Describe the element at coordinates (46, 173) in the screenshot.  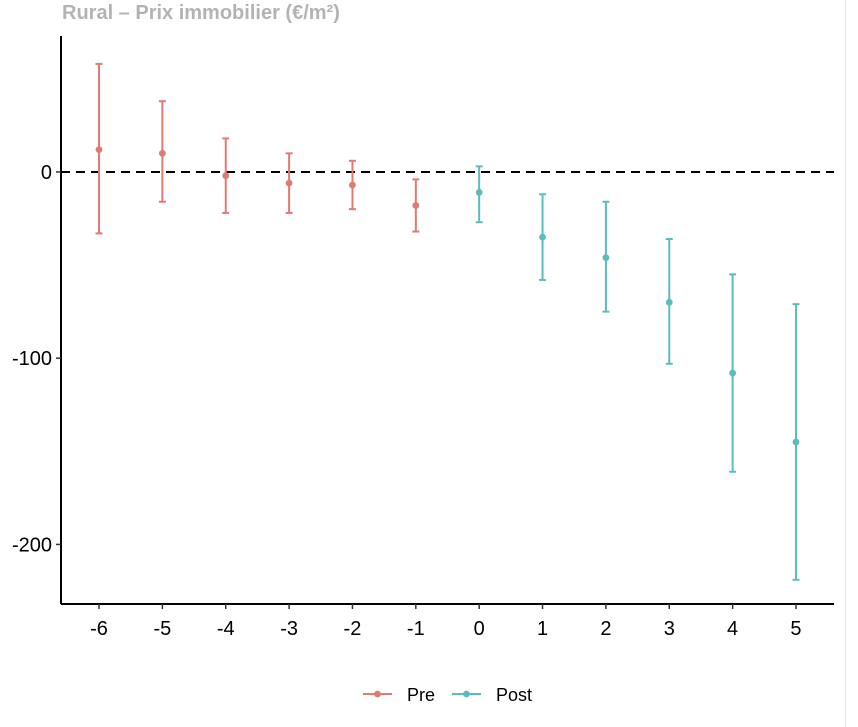
I see `y-tick-label: 0` at that location.